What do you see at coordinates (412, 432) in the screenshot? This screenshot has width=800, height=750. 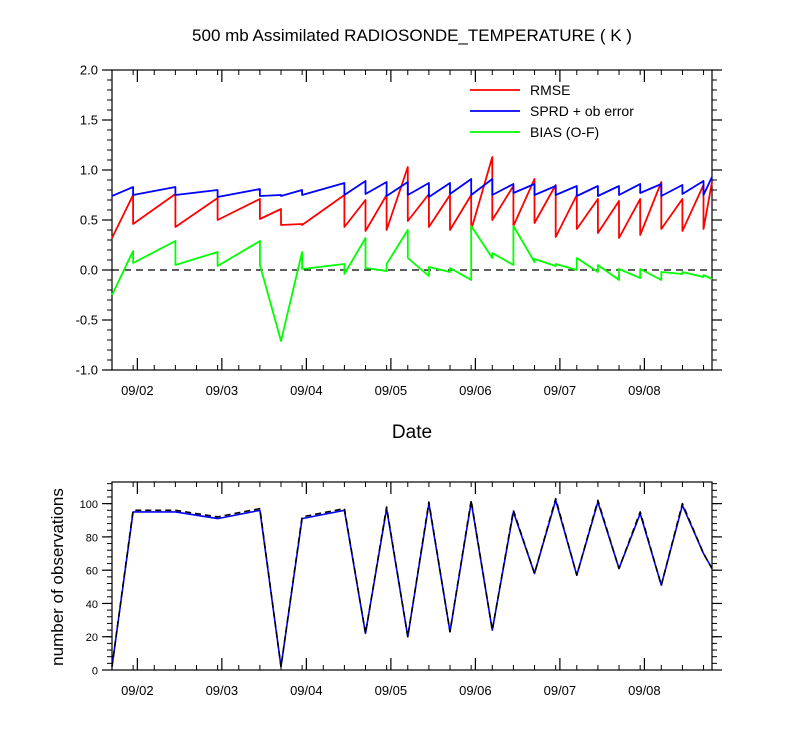 I see `top-x-axis-label: Date` at bounding box center [412, 432].